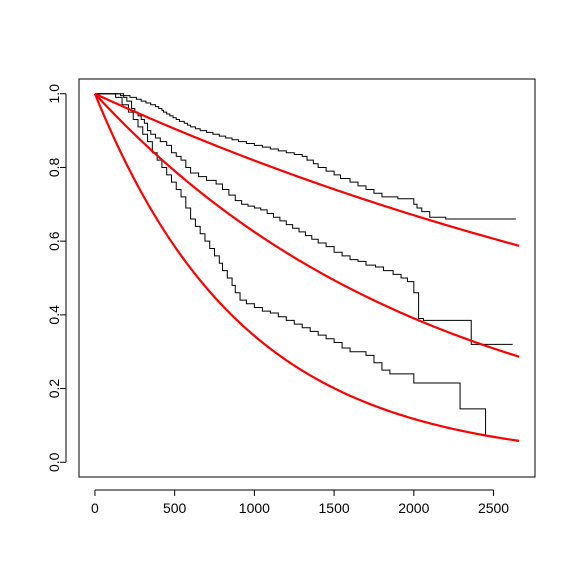 Image resolution: width=576 pixels, height=576 pixels. Describe the element at coordinates (54, 168) in the screenshot. I see `y-tick-label: 0.8` at that location.